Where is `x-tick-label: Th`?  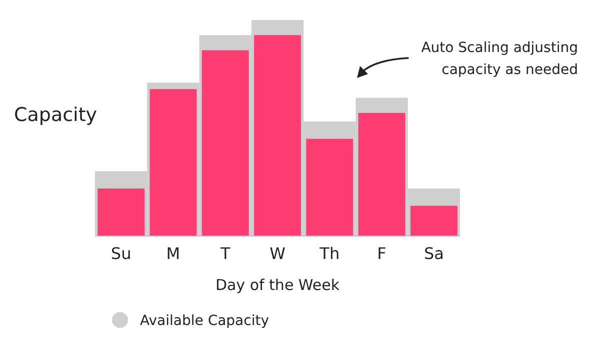 x-tick-label: Th is located at coordinates (329, 253).